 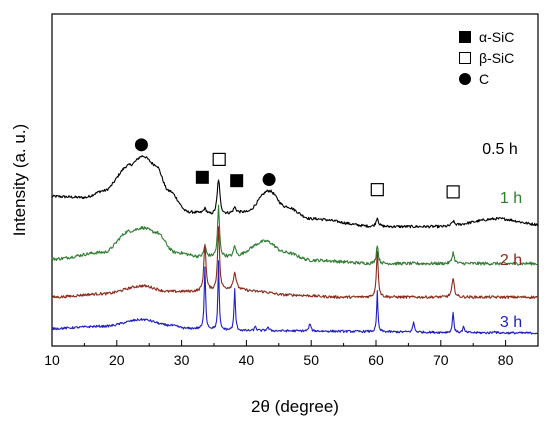 I want to click on x-tick-label-60: 60, so click(x=376, y=360).